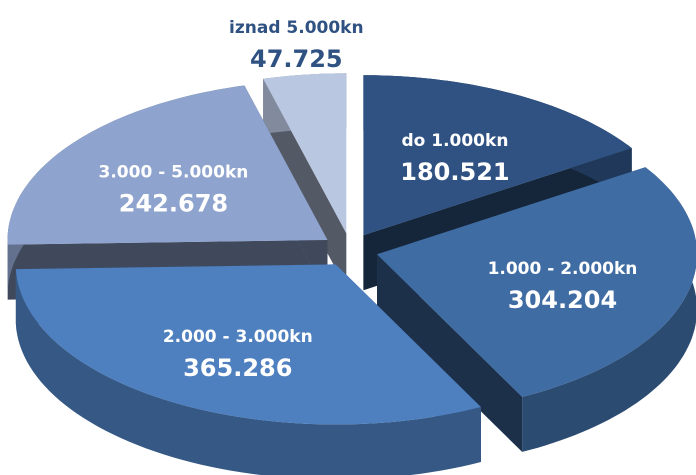  What do you see at coordinates (563, 269) in the screenshot?
I see `slice-label: 1.000 - 2.000kn` at bounding box center [563, 269].